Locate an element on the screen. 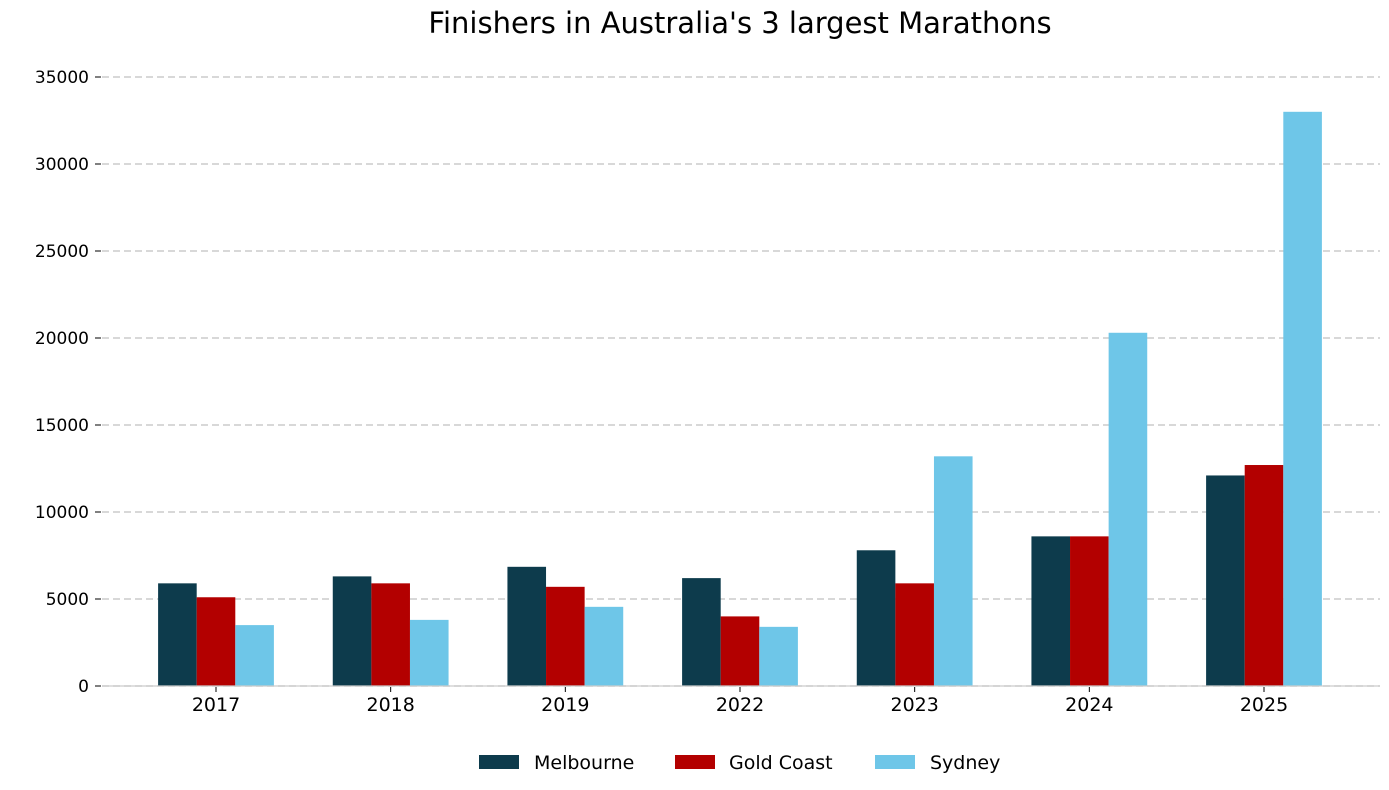  x-tick-label: 2022 is located at coordinates (740, 705).